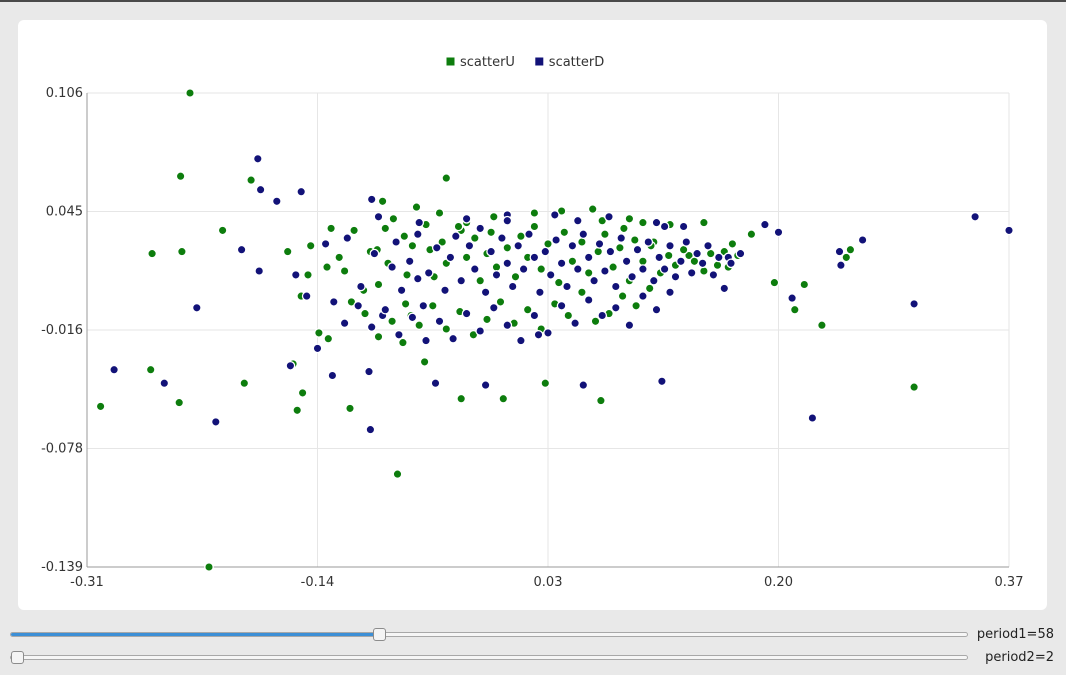 The image size is (1066, 675). I want to click on x-tick-label: 0.37, so click(1009, 582).